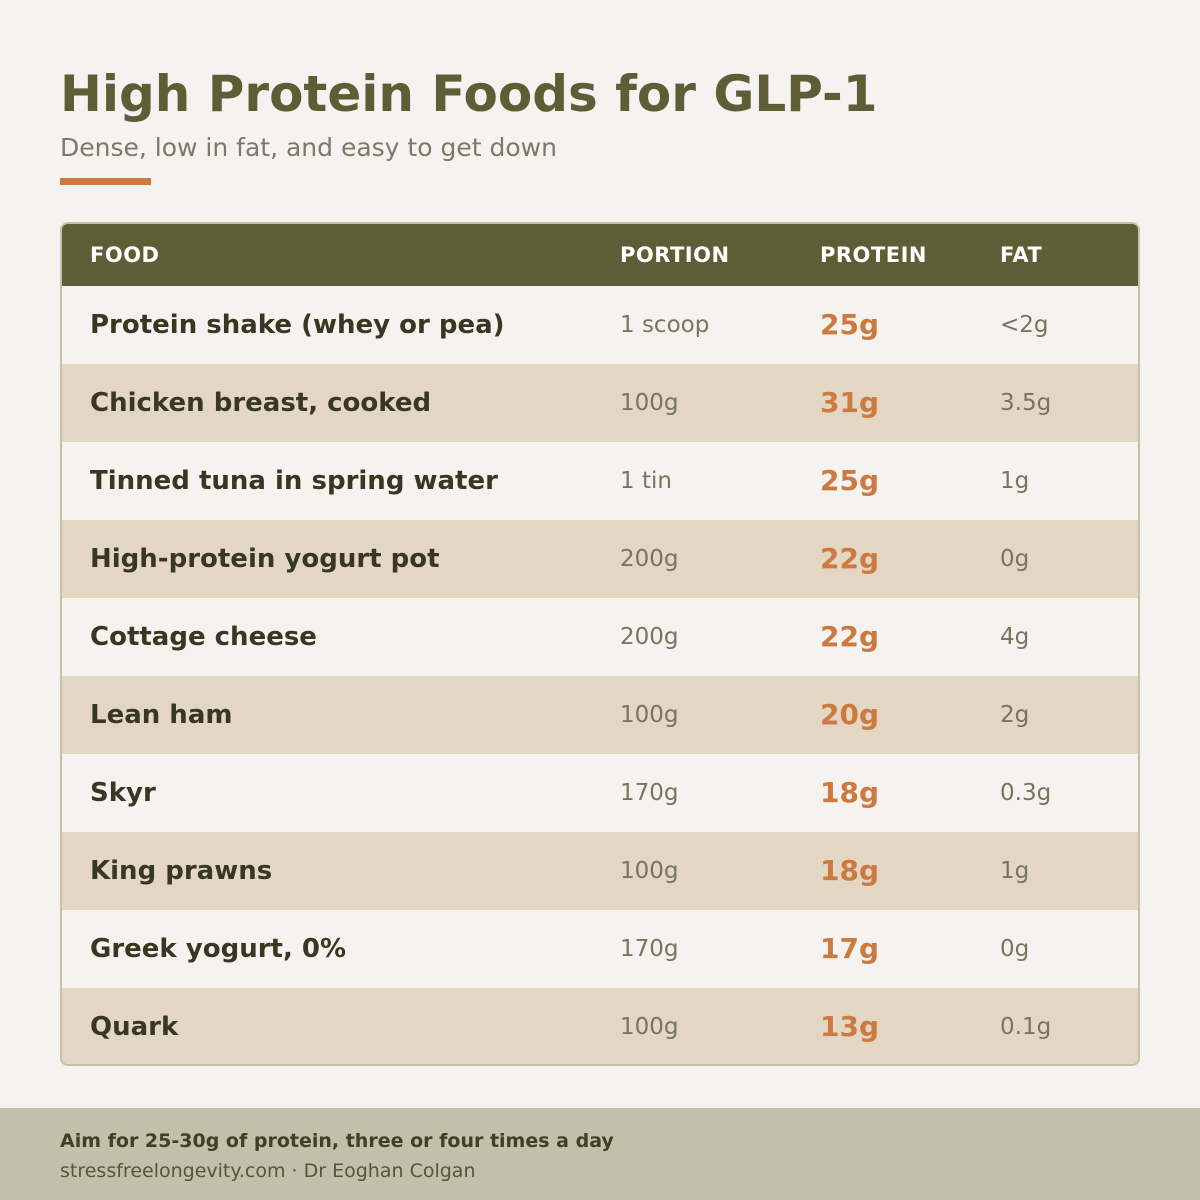  What do you see at coordinates (850, 948) in the screenshot?
I see `protein-value: 17g` at bounding box center [850, 948].